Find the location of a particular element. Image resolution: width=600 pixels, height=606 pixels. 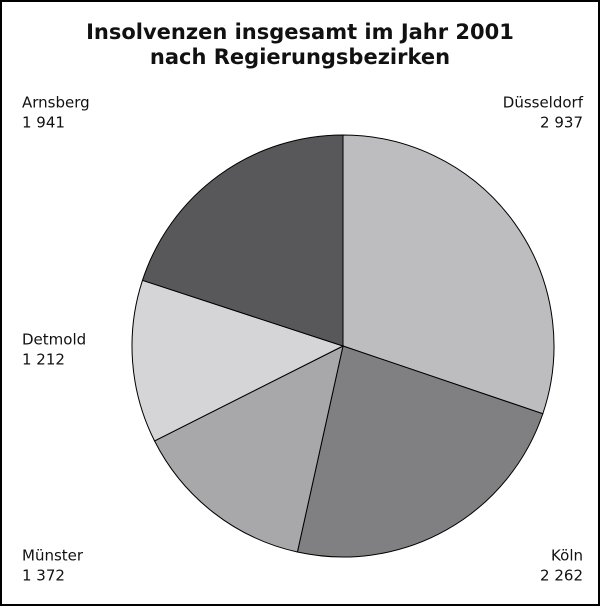

slice-label: Düsseldorf is located at coordinates (543, 103).